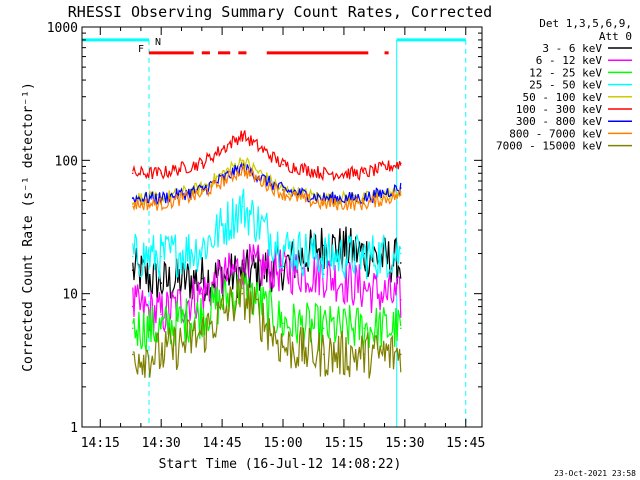 The image size is (640, 480). I want to click on legend-entry-label: 7000 - 15000 keV, so click(549, 146).